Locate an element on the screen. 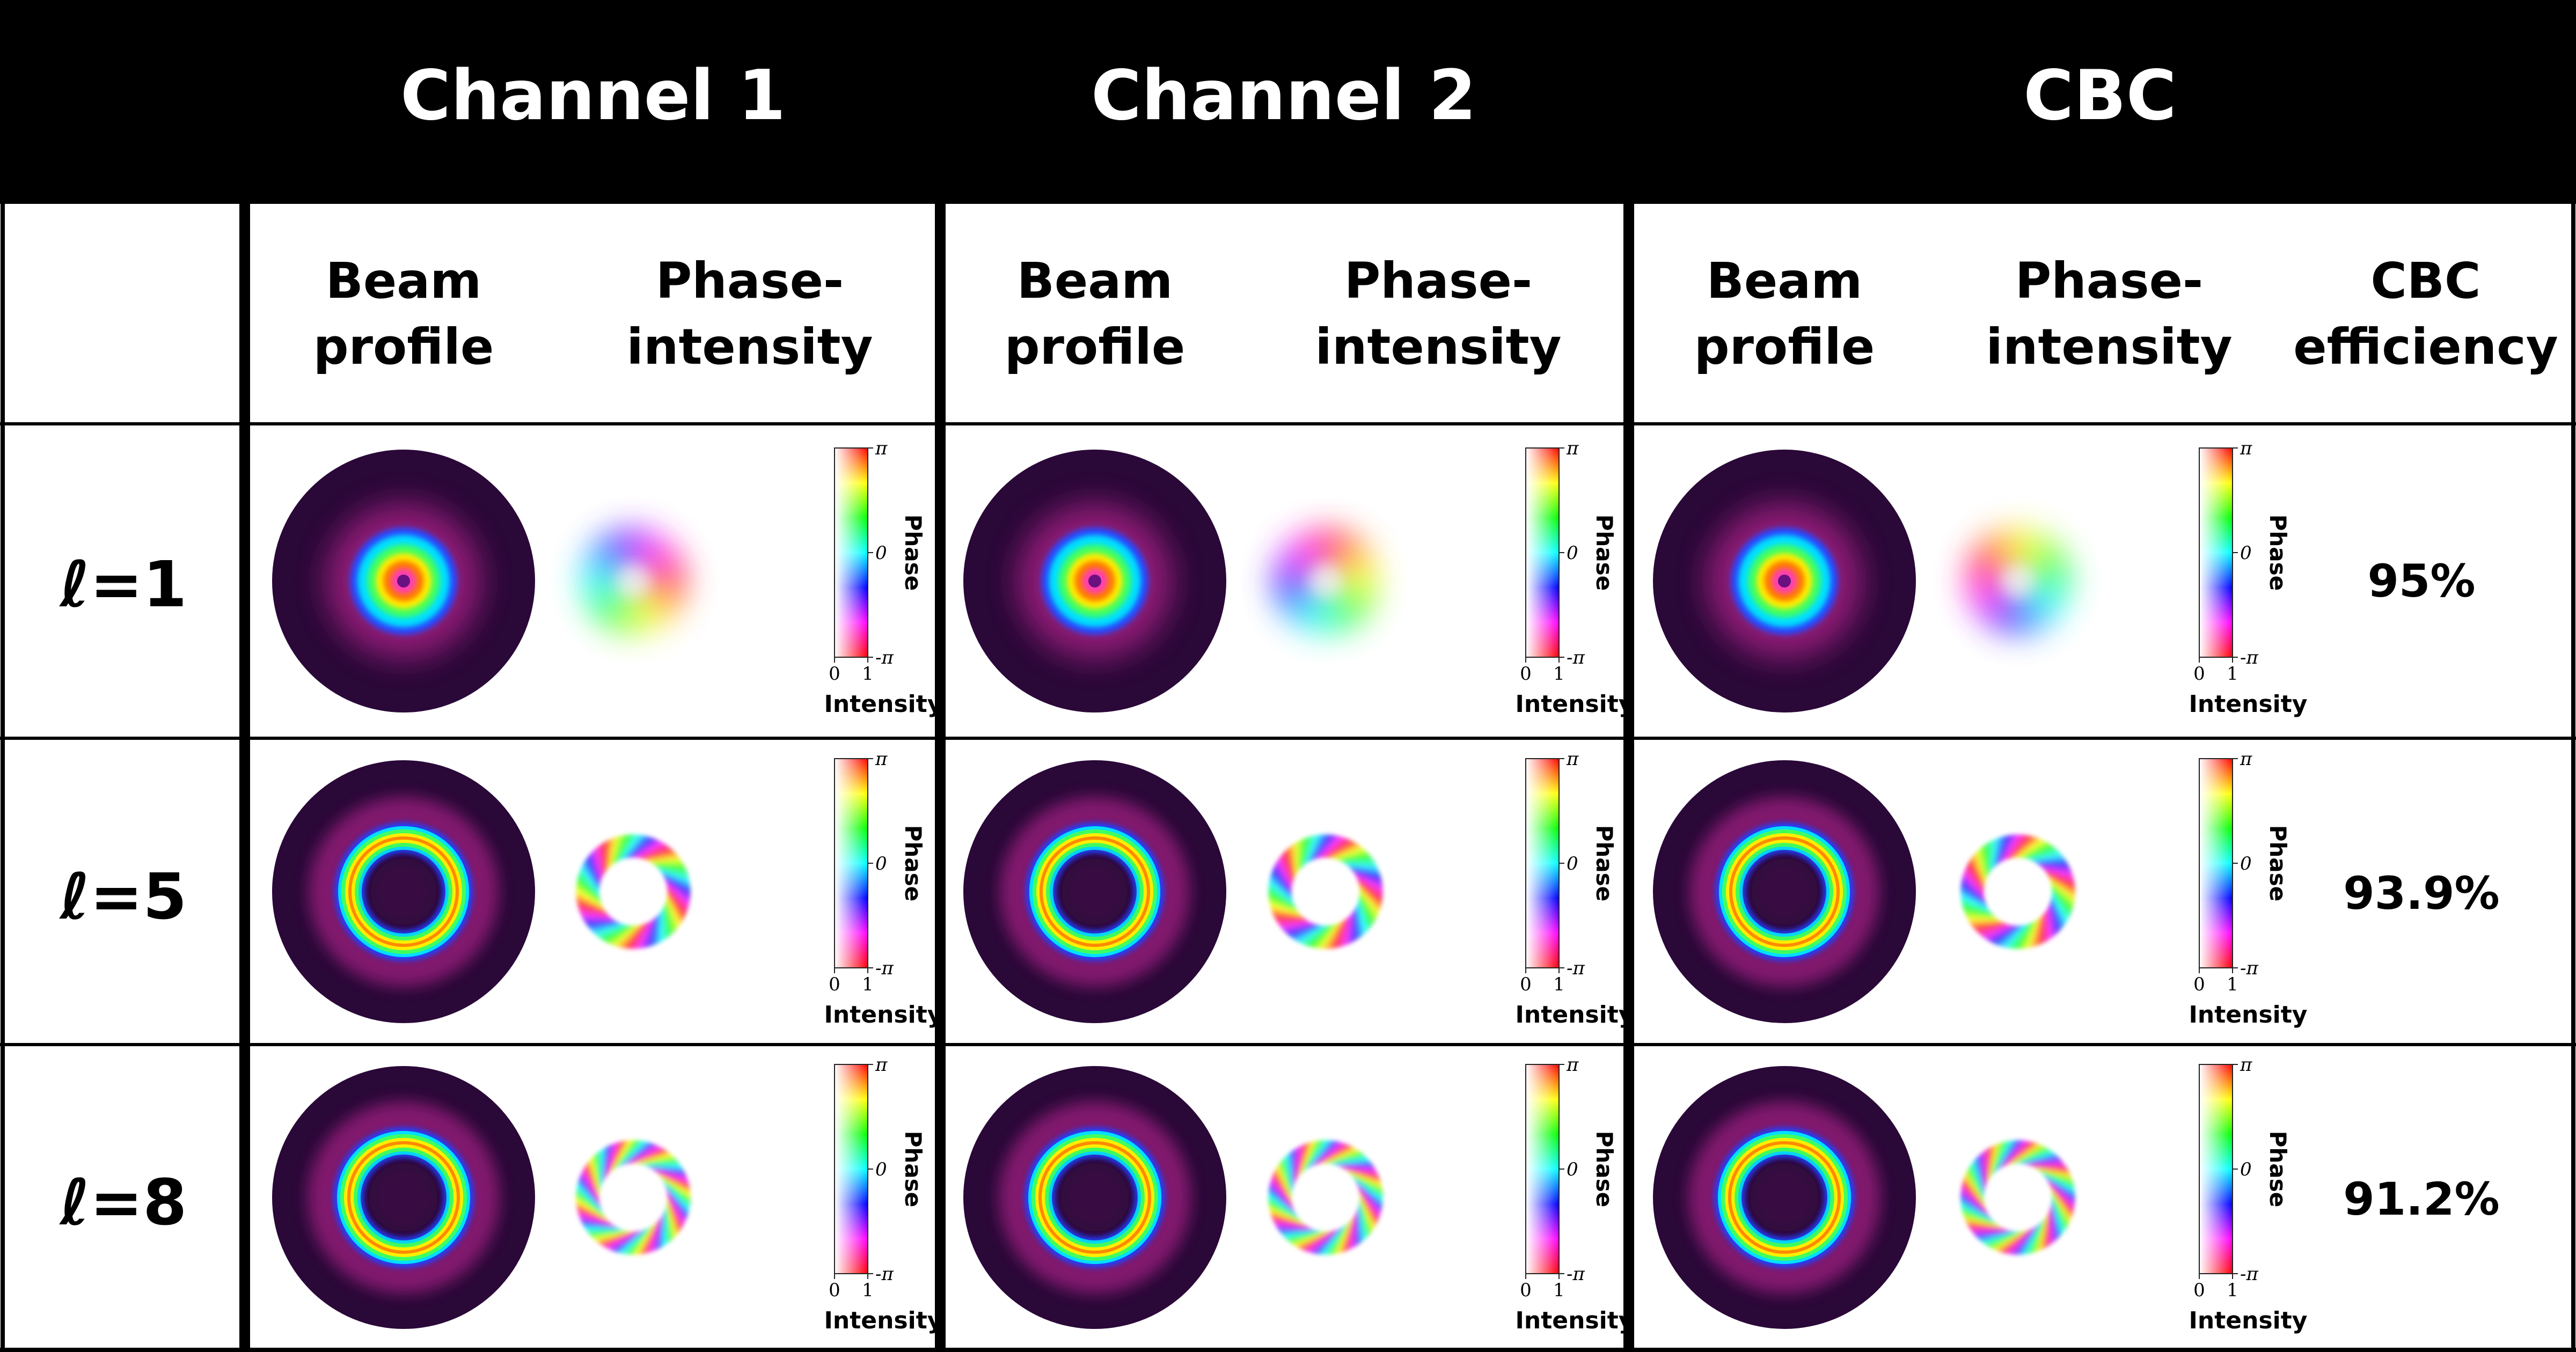  colorbar-phase-tick-label: -π is located at coordinates (2249, 1274).